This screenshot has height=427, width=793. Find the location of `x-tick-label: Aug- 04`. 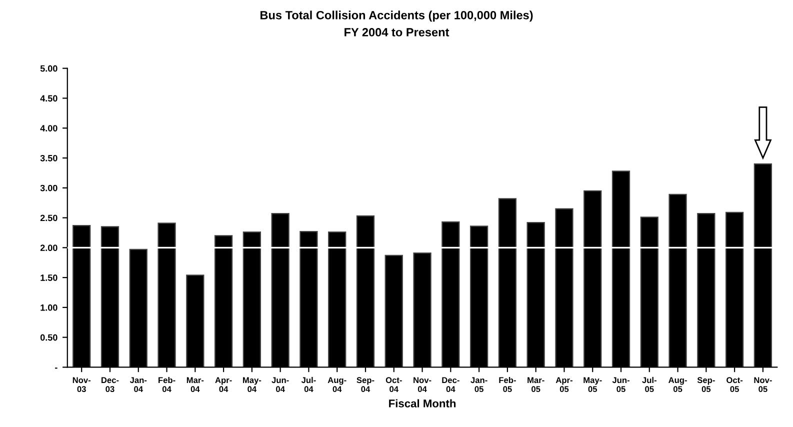

x-tick-label: Aug- 04 is located at coordinates (337, 384).